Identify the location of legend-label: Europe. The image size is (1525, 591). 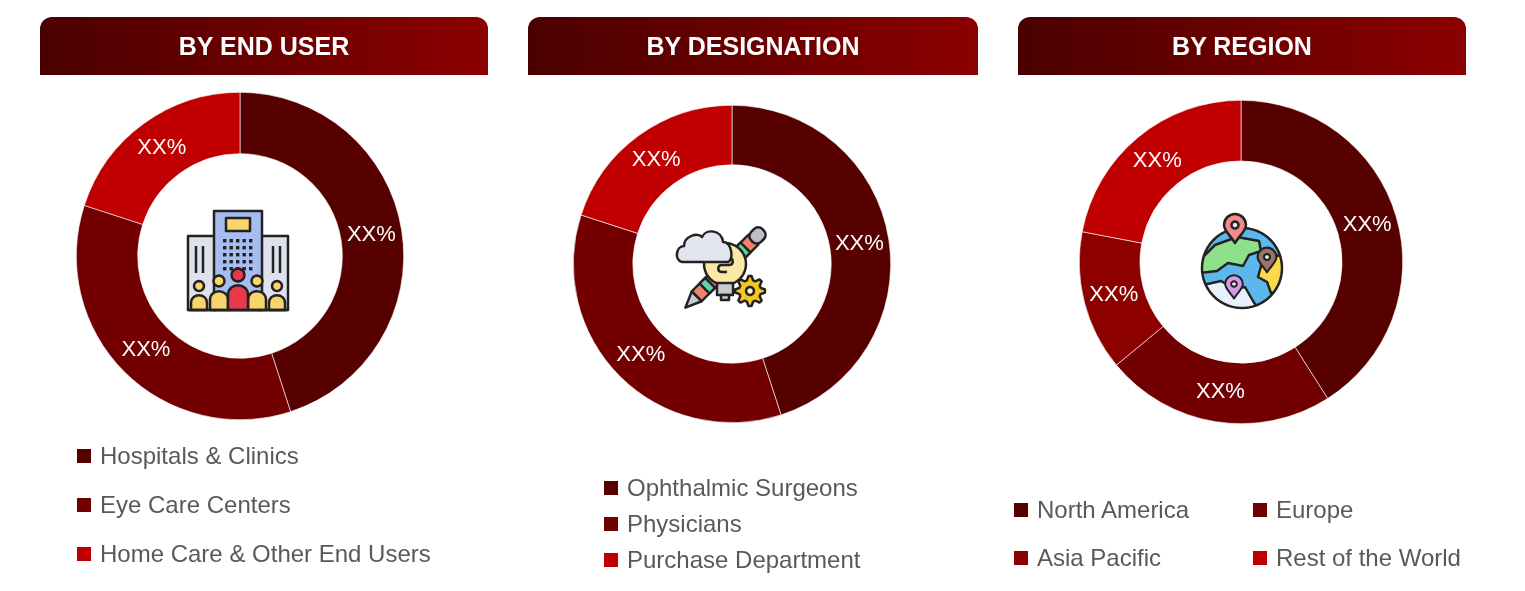
(1315, 510).